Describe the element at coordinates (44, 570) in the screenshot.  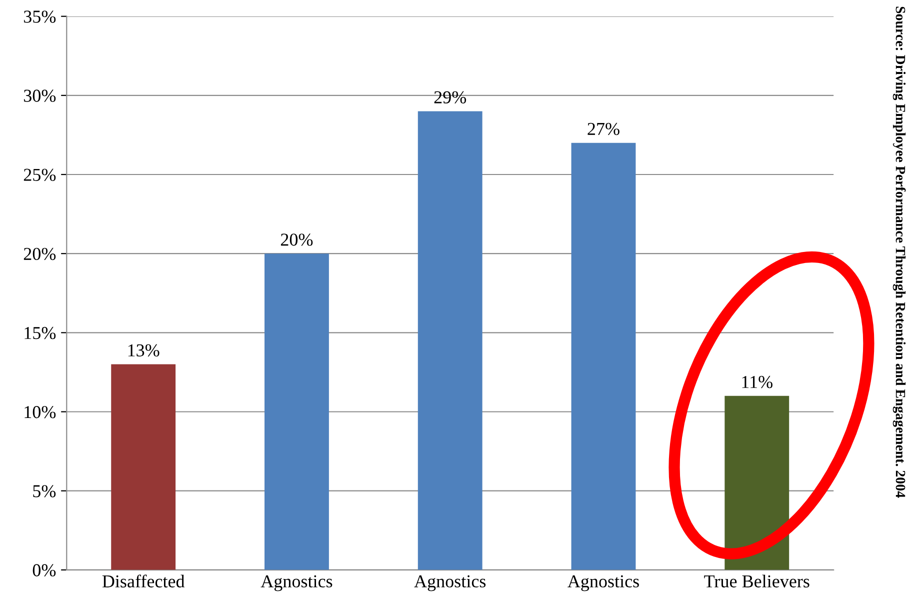
I see `y-tick-label: 0%` at that location.